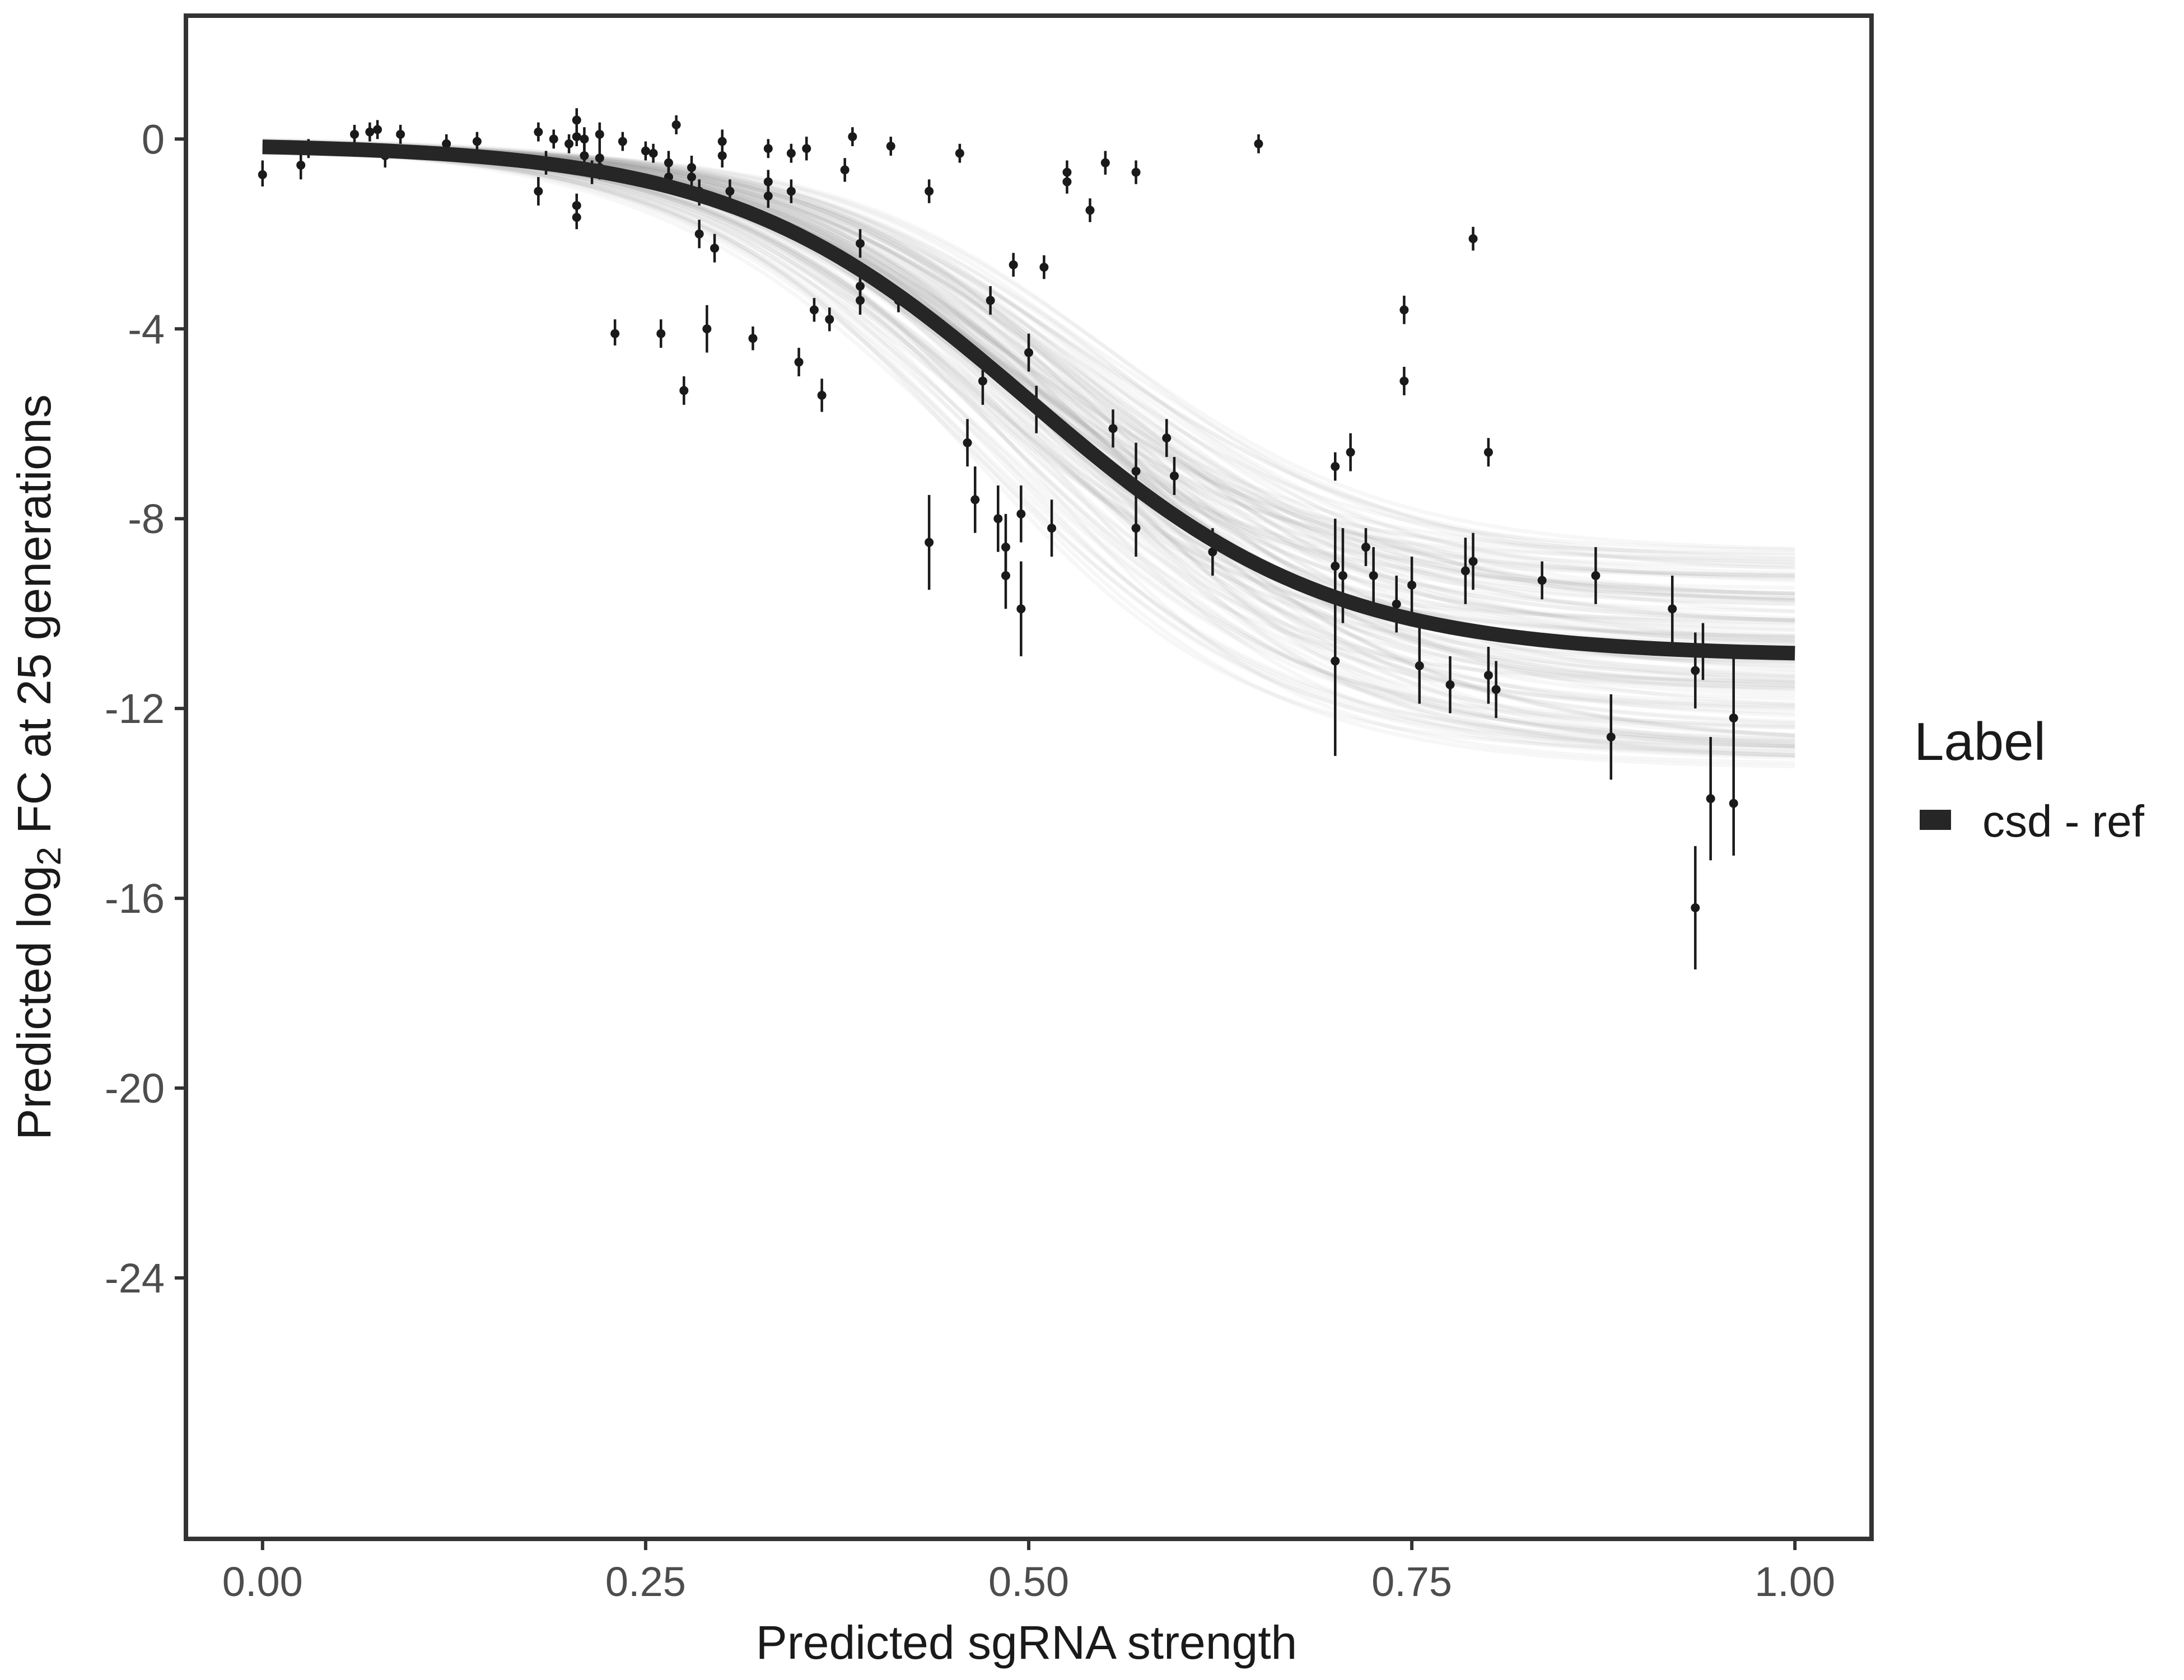 The image size is (2184, 1680). Describe the element at coordinates (147, 519) in the screenshot. I see `y-tick-label: -8` at that location.